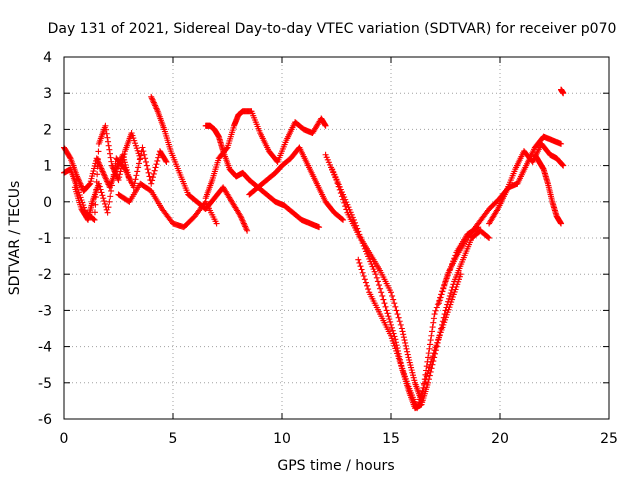  I want to click on x-tick-label: 5, so click(173, 439).